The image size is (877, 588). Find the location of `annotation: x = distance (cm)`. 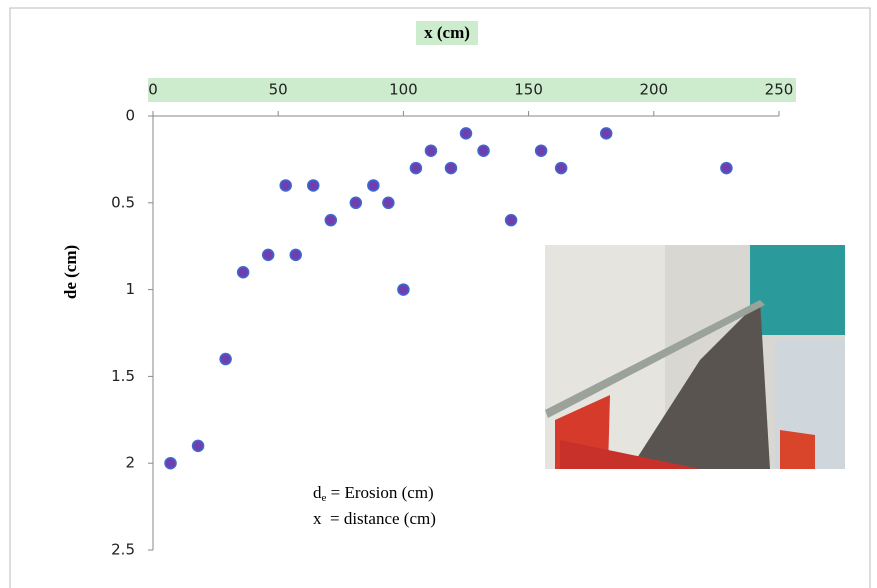

annotation: x = distance (cm) is located at coordinates (374, 518).